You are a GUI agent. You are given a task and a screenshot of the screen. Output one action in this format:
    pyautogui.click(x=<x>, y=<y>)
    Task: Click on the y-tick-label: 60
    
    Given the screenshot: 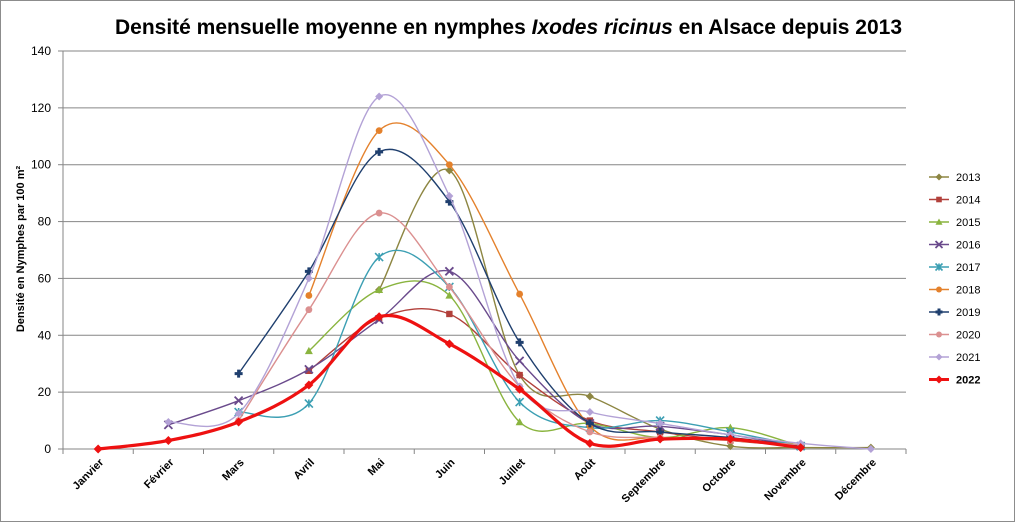 What is the action you would take?
    pyautogui.click(x=45, y=278)
    